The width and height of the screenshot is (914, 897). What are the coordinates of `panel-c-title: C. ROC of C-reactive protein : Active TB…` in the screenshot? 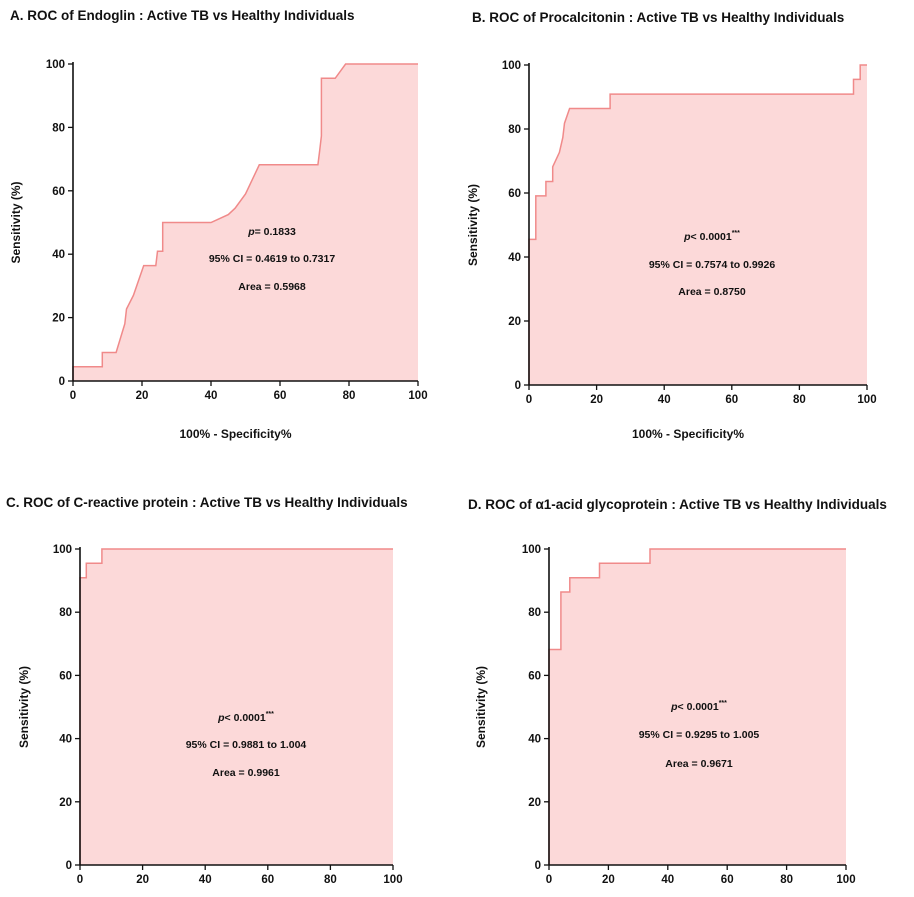 It's located at (207, 502).